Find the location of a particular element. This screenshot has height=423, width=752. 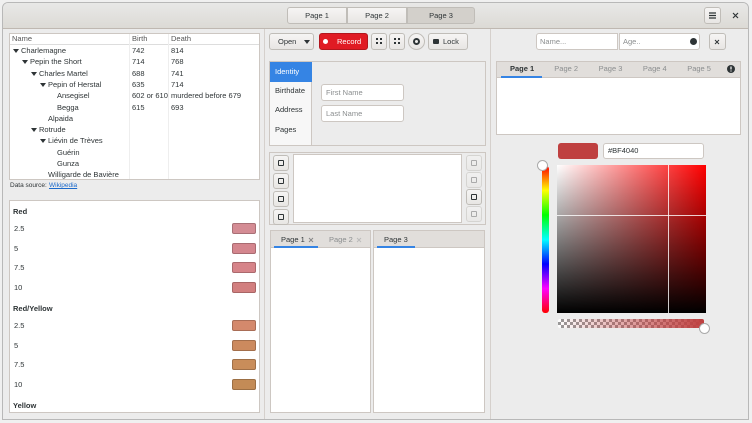

tab-underline is located at coordinates (296, 247).